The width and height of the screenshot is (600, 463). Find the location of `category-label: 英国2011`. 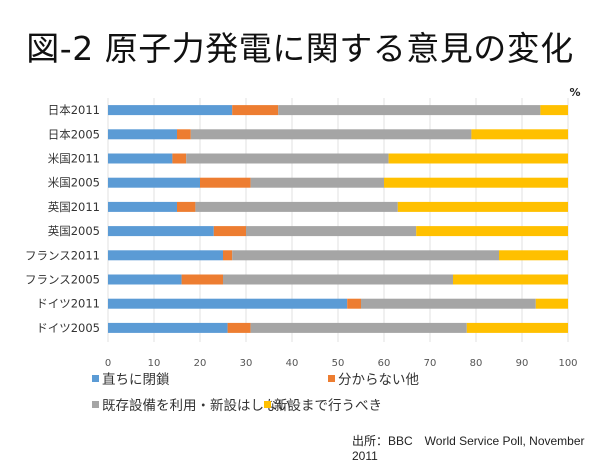

category-label: 英国2011 is located at coordinates (74, 207).